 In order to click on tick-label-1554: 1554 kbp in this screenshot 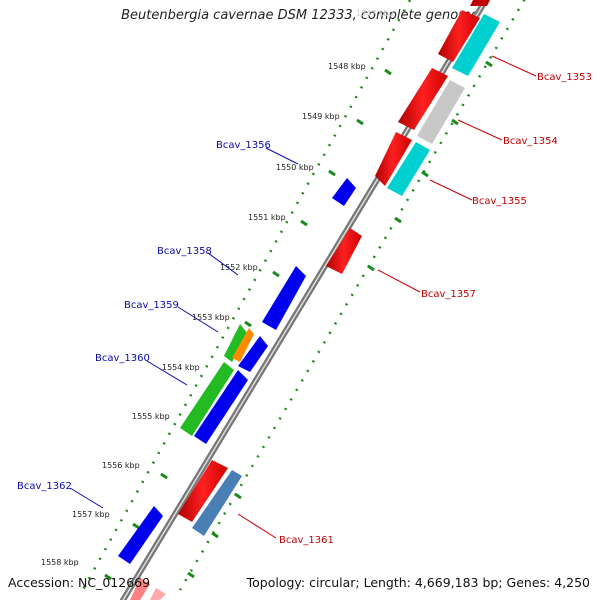, I will do `click(181, 367)`.